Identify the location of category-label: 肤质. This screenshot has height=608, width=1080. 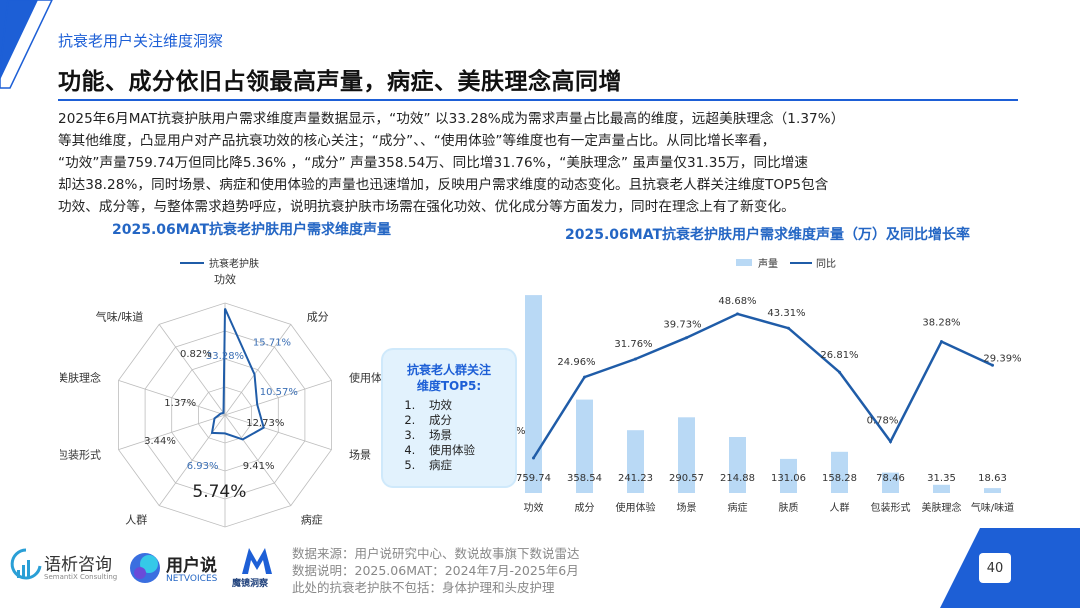
(789, 507).